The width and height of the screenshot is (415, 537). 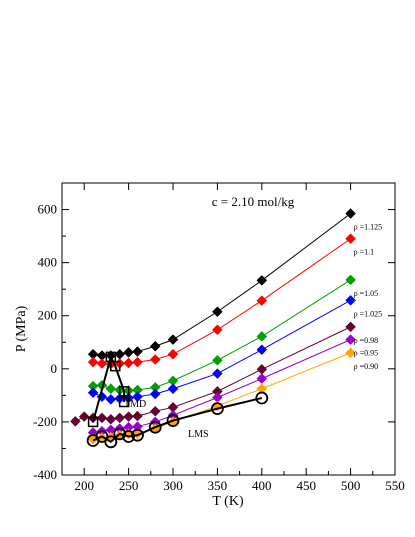 What do you see at coordinates (48, 209) in the screenshot?
I see `y-tick-label: 600` at bounding box center [48, 209].